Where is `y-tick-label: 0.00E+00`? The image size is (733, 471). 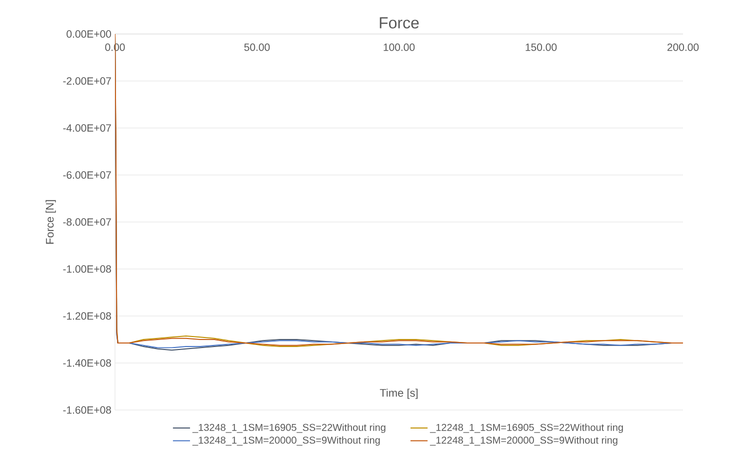
y-tick-label: 0.00E+00 is located at coordinates (89, 34).